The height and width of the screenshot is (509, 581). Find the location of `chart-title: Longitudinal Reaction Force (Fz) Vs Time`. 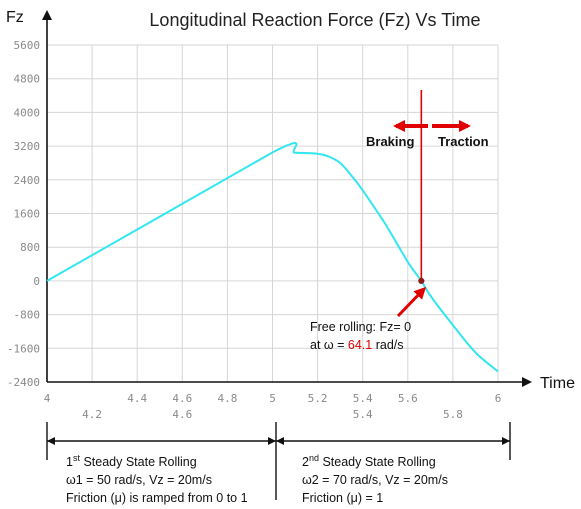

chart-title: Longitudinal Reaction Force (Fz) Vs Time is located at coordinates (314, 20).